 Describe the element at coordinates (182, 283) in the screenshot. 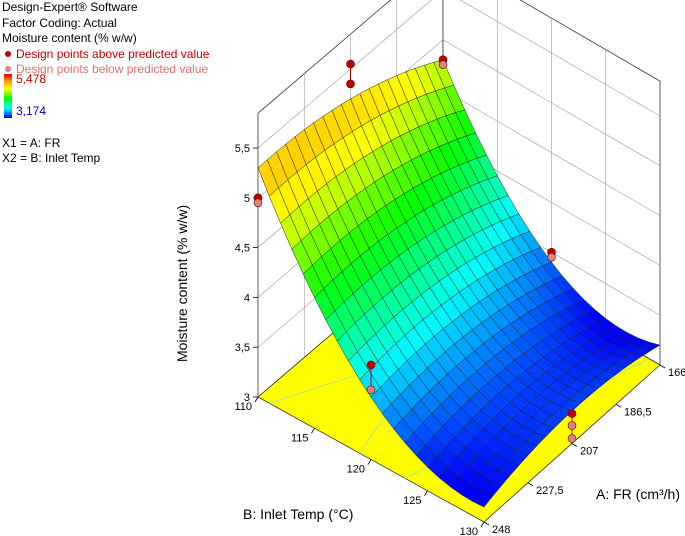

I see `z-axis-label: Moisture content (% w/w)` at that location.